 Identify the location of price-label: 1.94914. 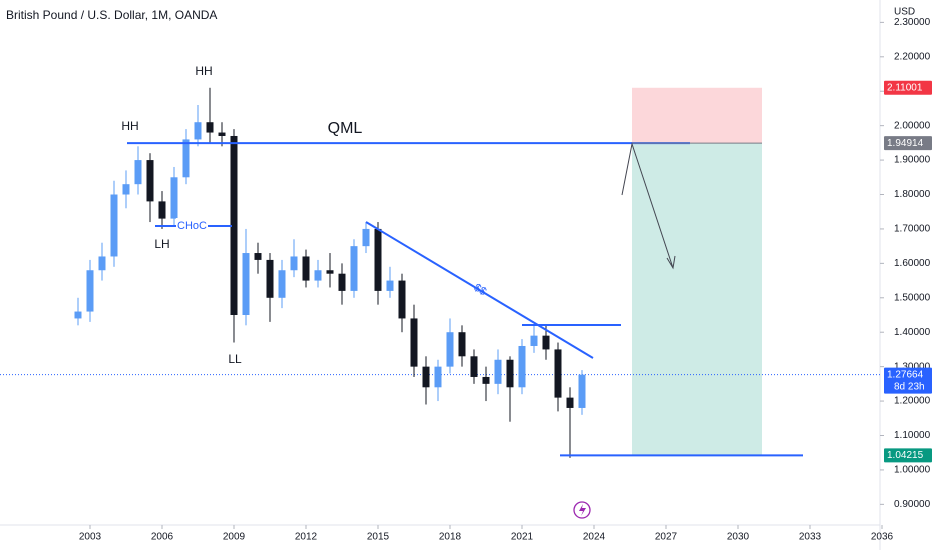
(905, 143).